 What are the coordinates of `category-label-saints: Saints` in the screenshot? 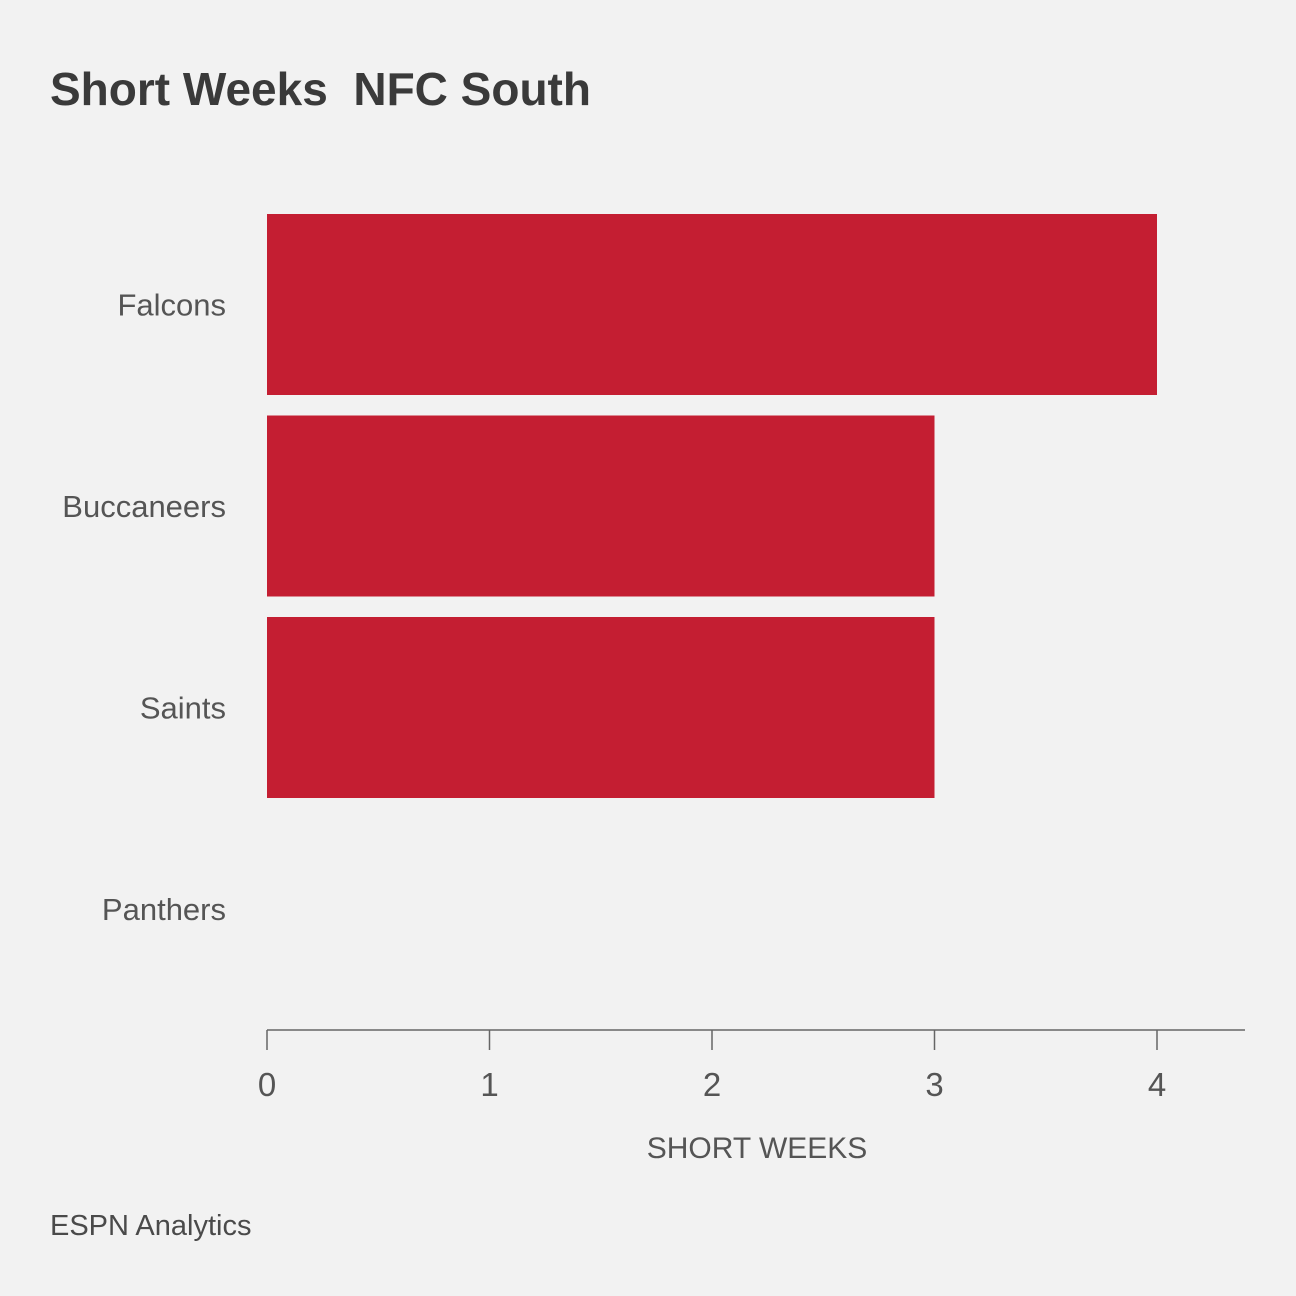 It's located at (183, 708).